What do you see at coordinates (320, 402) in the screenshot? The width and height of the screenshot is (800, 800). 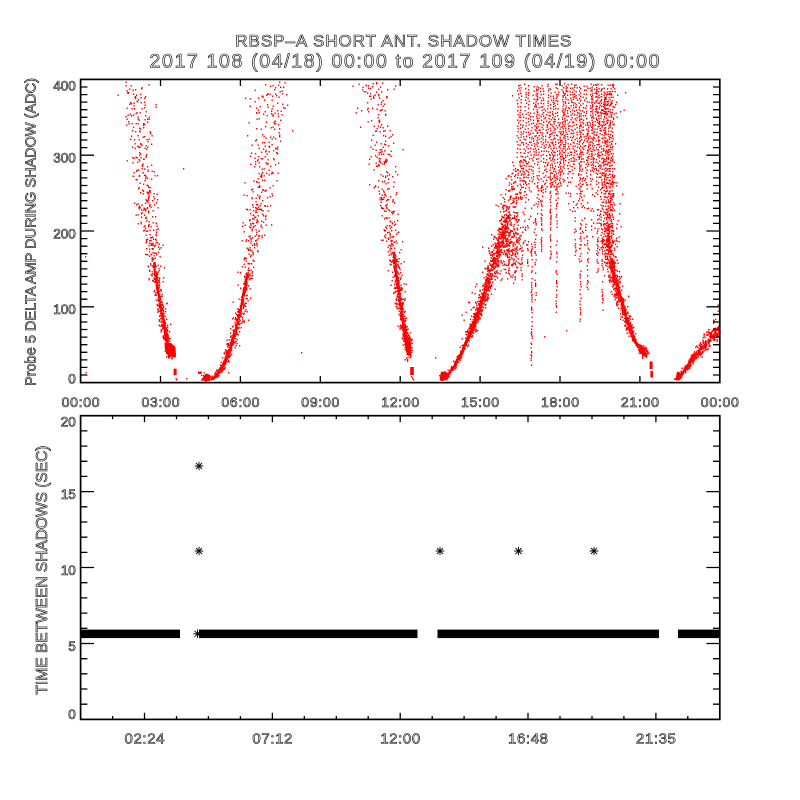 I see `svg-text: 09:00` at bounding box center [320, 402].